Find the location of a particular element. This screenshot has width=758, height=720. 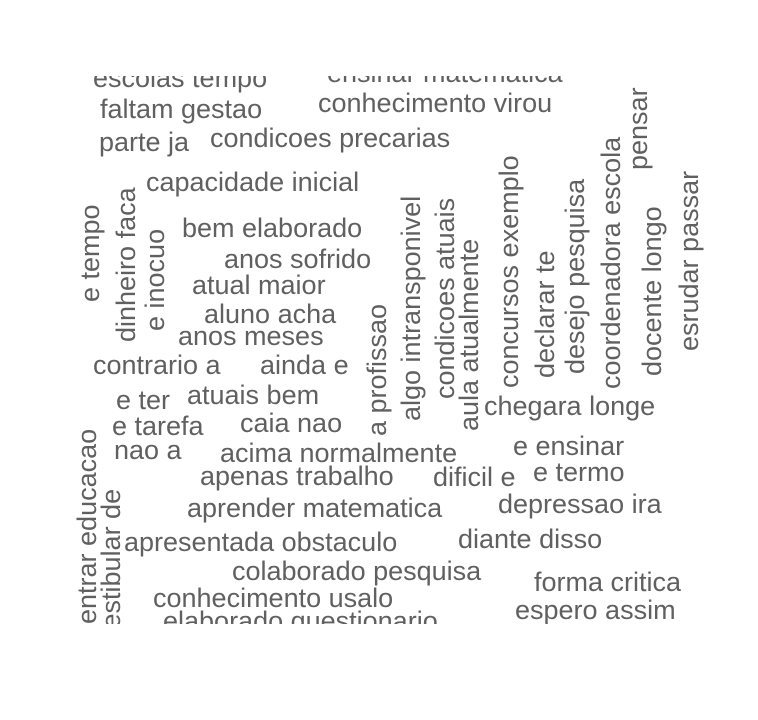

word-h21: e ensinar is located at coordinates (569, 446).